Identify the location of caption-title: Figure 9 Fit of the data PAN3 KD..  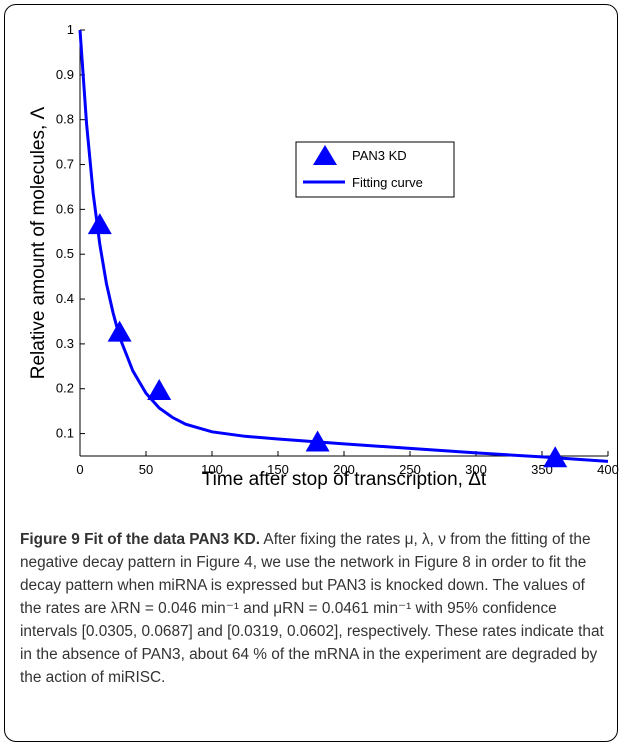
(140, 539).